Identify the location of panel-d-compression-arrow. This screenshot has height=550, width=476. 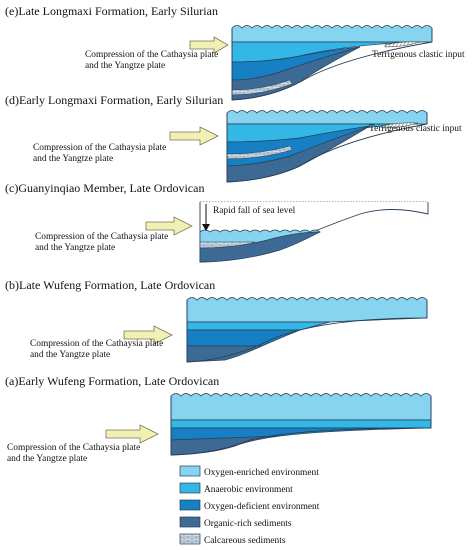
(194, 136).